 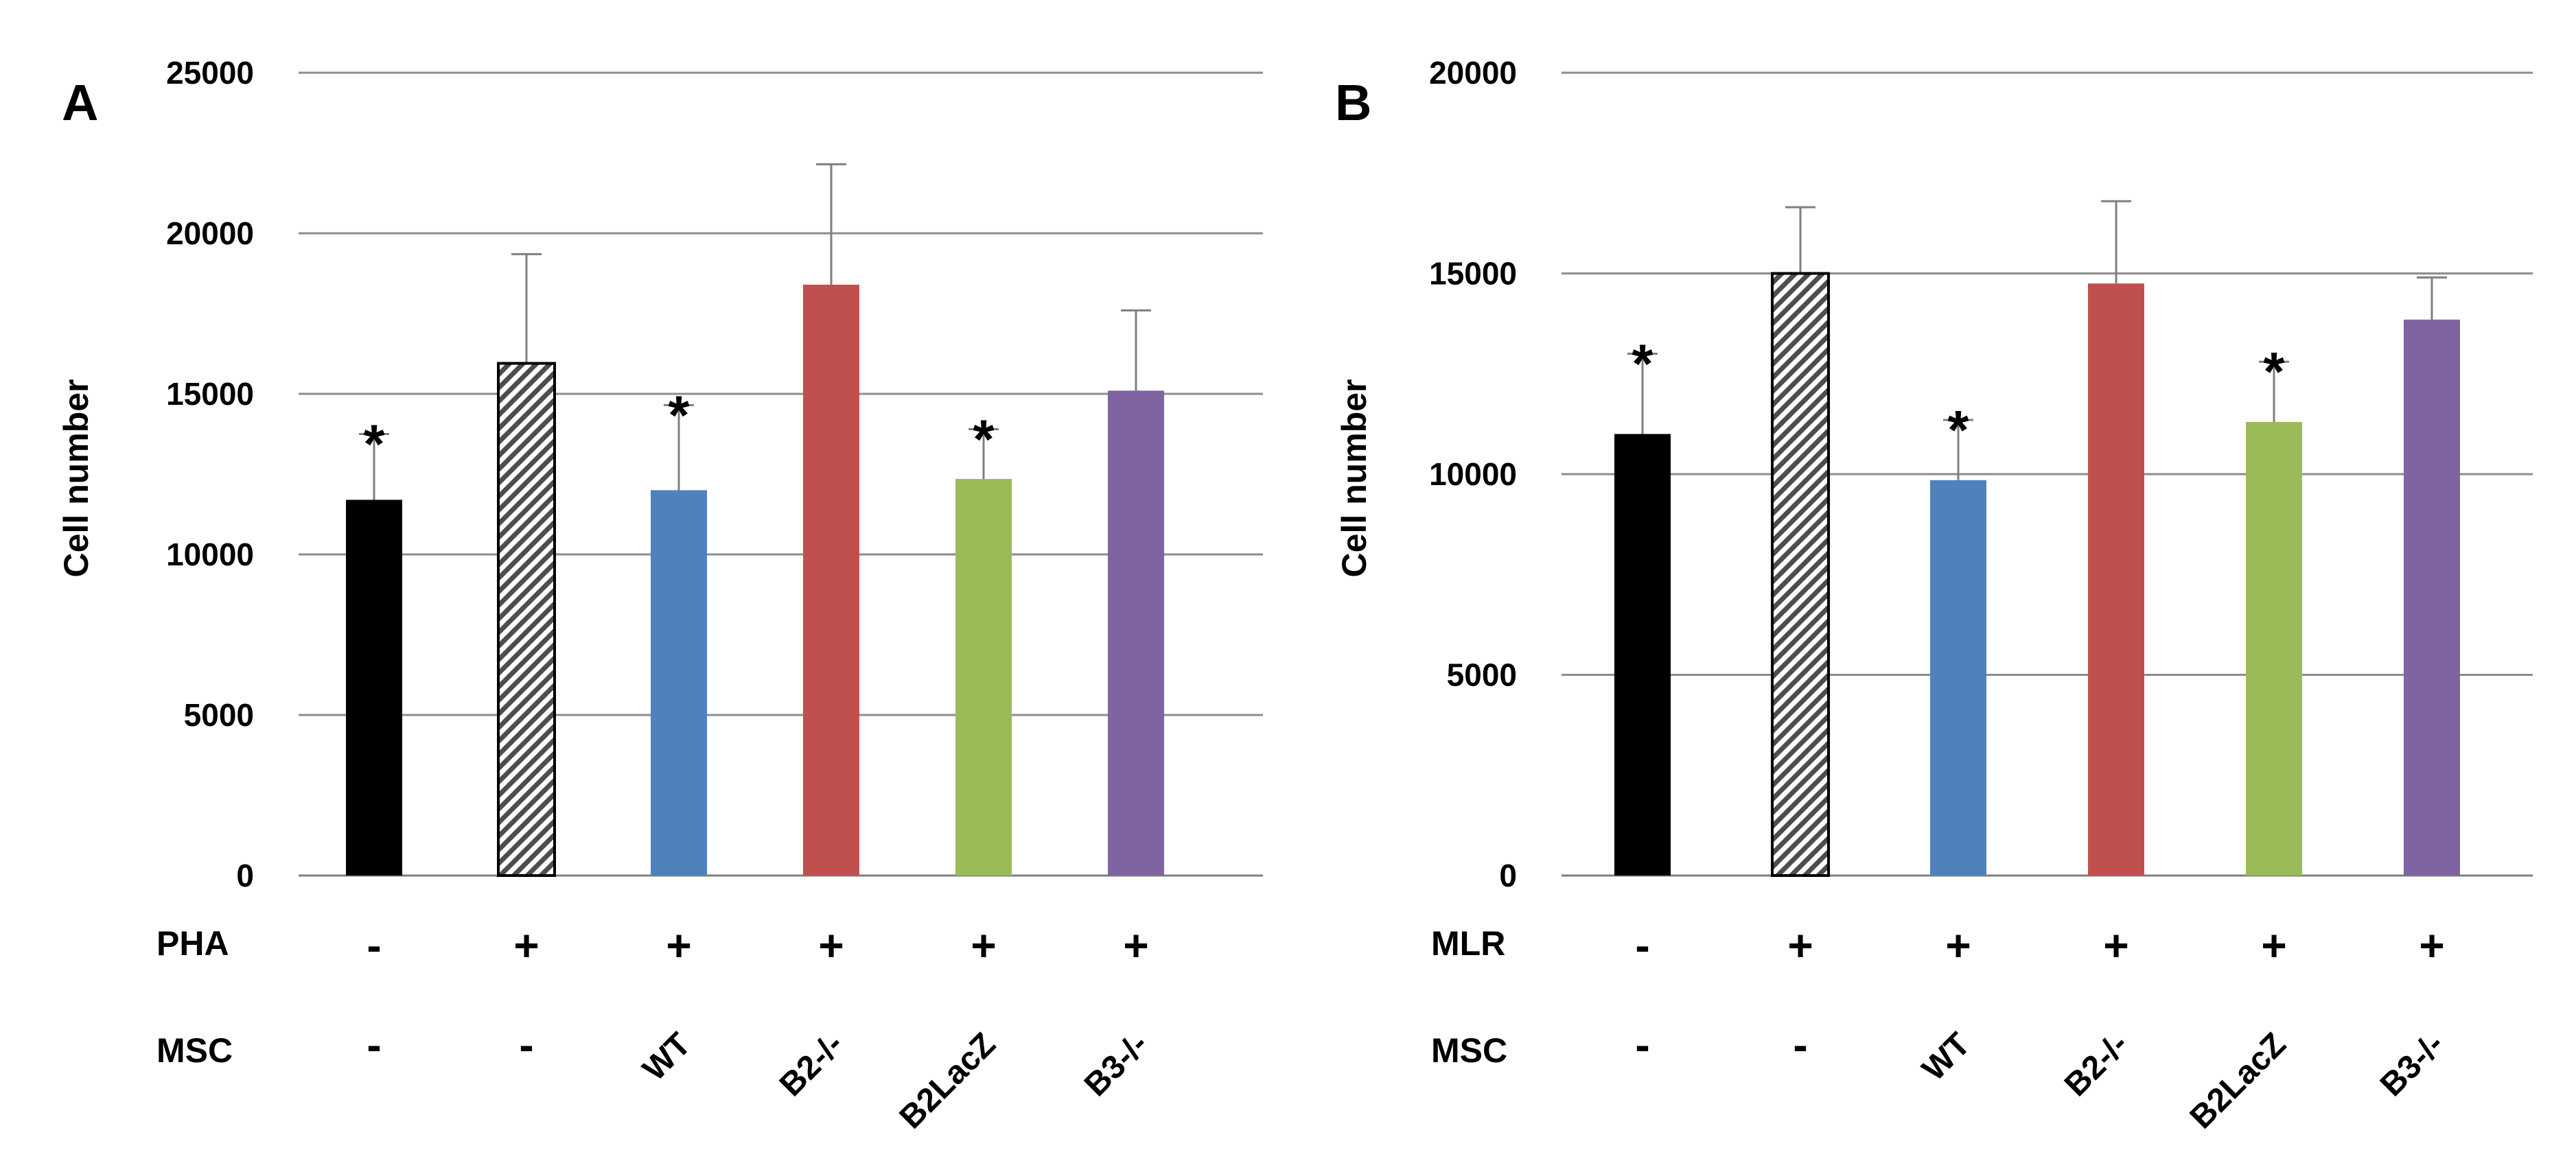 What do you see at coordinates (219, 715) in the screenshot?
I see `panel-a-y-tick-label: 5000` at bounding box center [219, 715].